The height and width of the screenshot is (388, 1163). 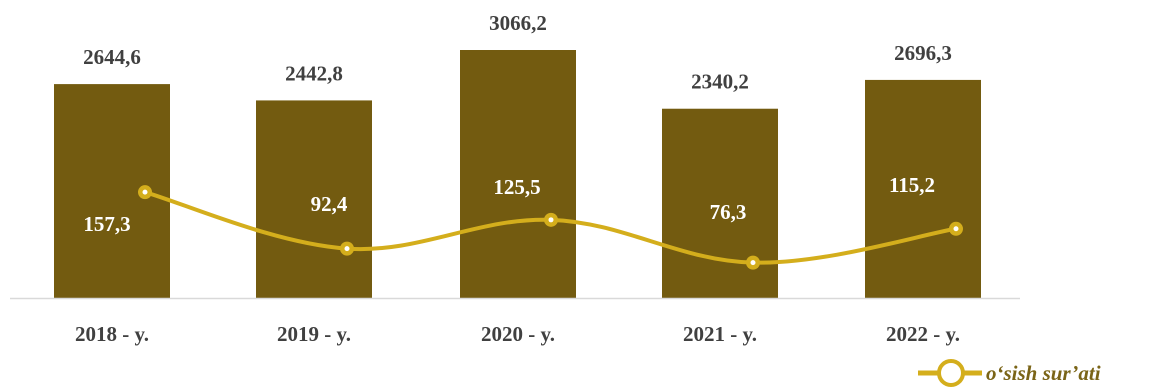 I want to click on x-axis-tick-label-5: 2022 - y., so click(x=923, y=334).